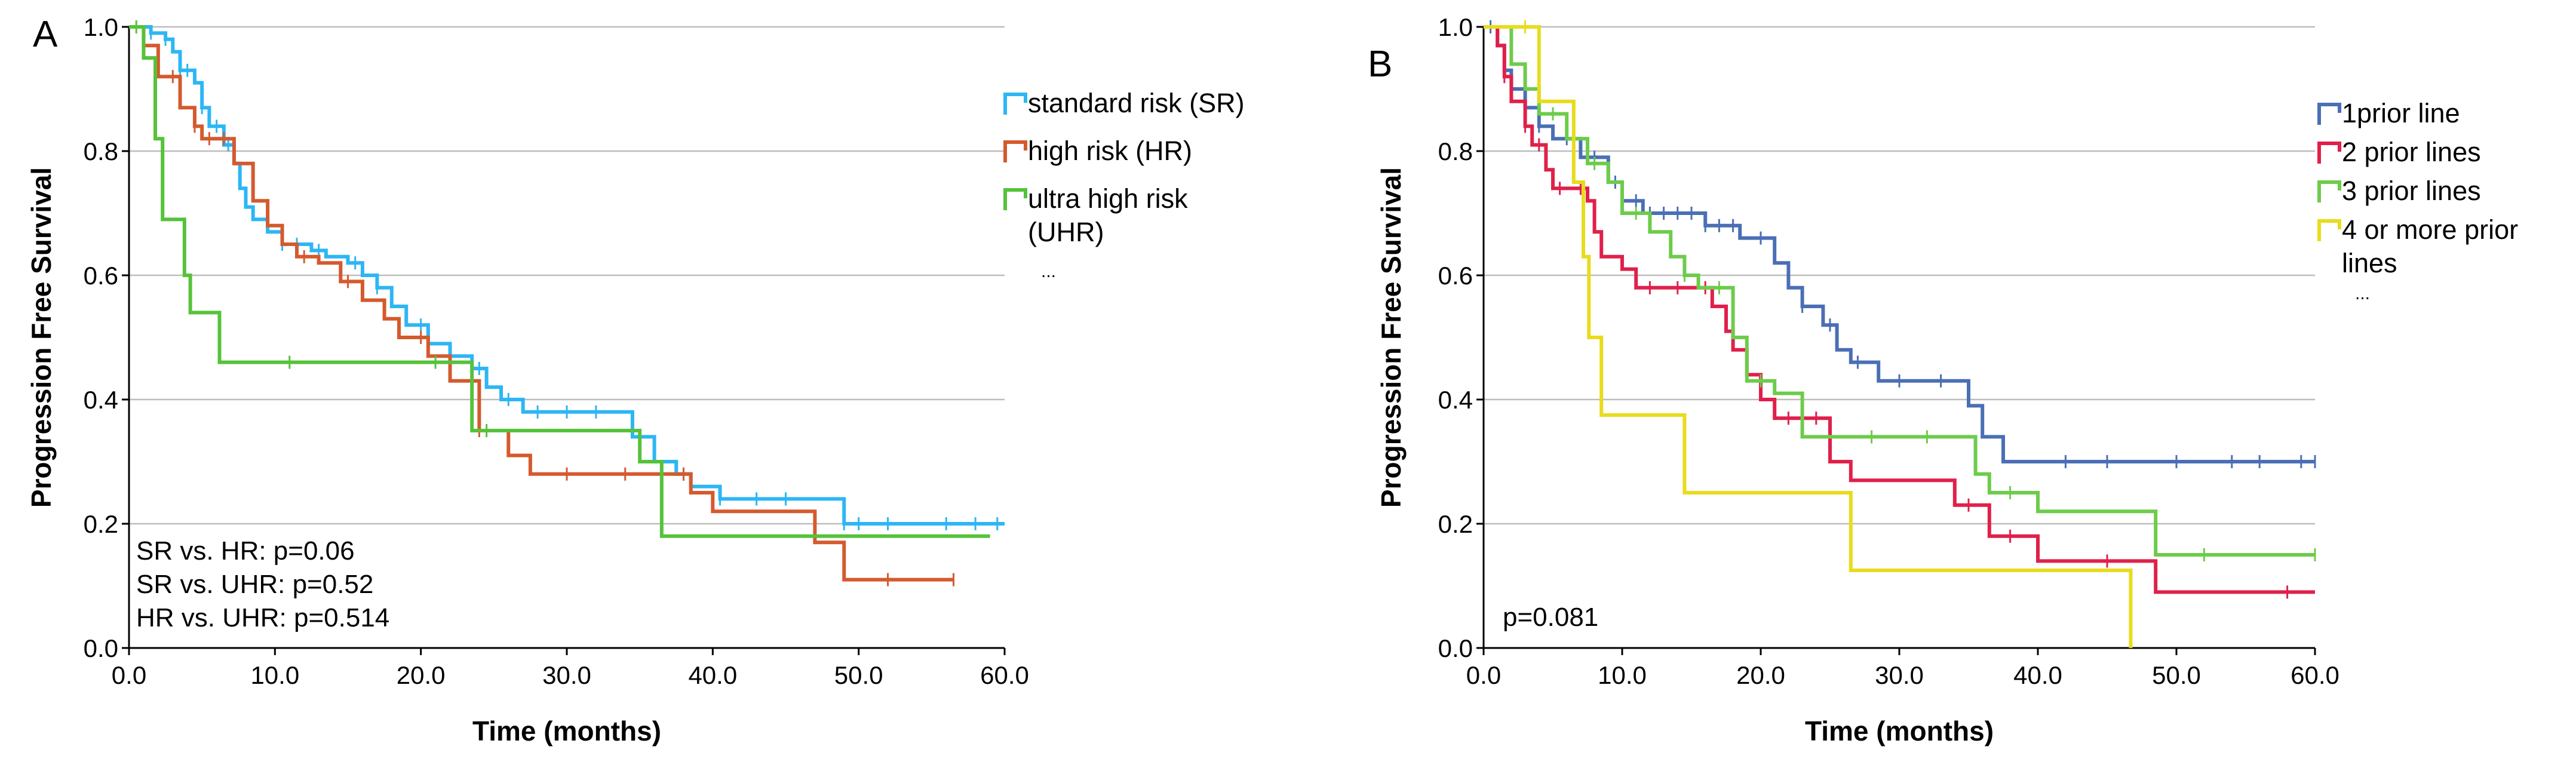  What do you see at coordinates (2369, 263) in the screenshot?
I see `legend-label: lines` at bounding box center [2369, 263].